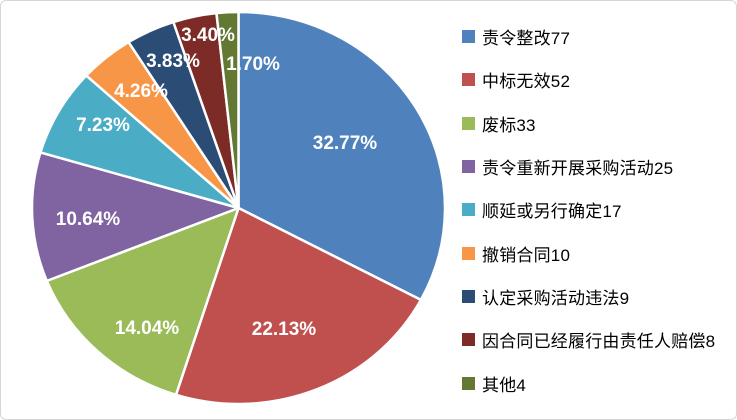  I want to click on pie-percent-label-3: 14.04%, so click(147, 328).